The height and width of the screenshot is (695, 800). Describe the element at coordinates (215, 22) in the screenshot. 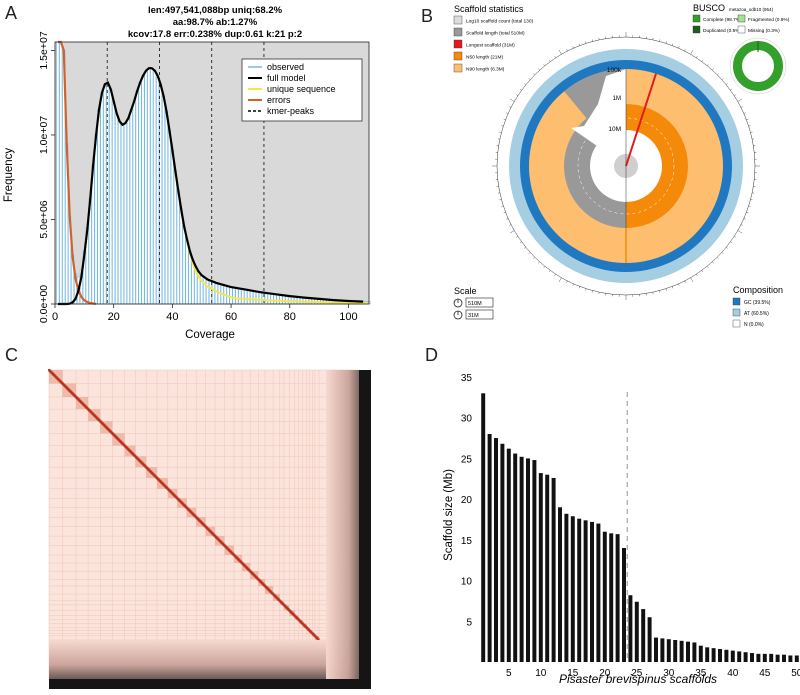

I see `stats-line-2: aa:98.7% ab:1.27%` at that location.